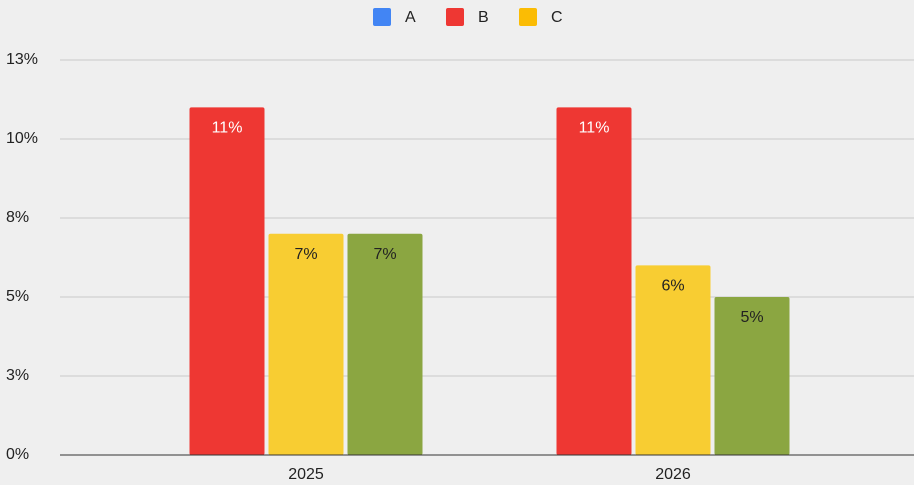 This screenshot has width=914, height=485. I want to click on y-tick-label: 3%, so click(17, 375).